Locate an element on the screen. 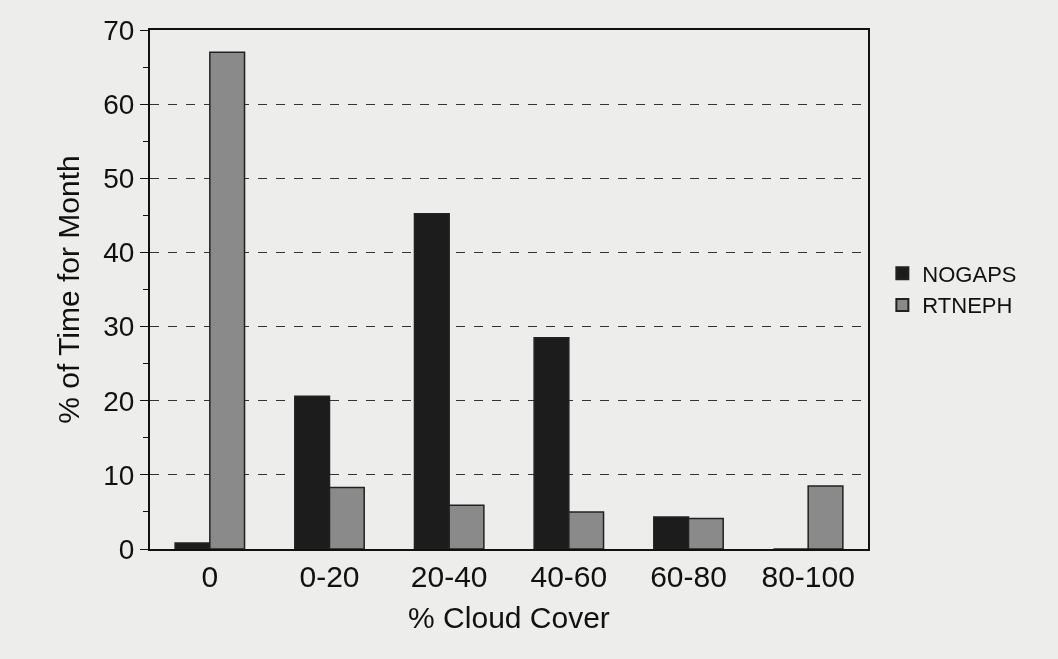 Image resolution: width=1058 pixels, height=659 pixels. y-tick-label: 70 is located at coordinates (119, 30).